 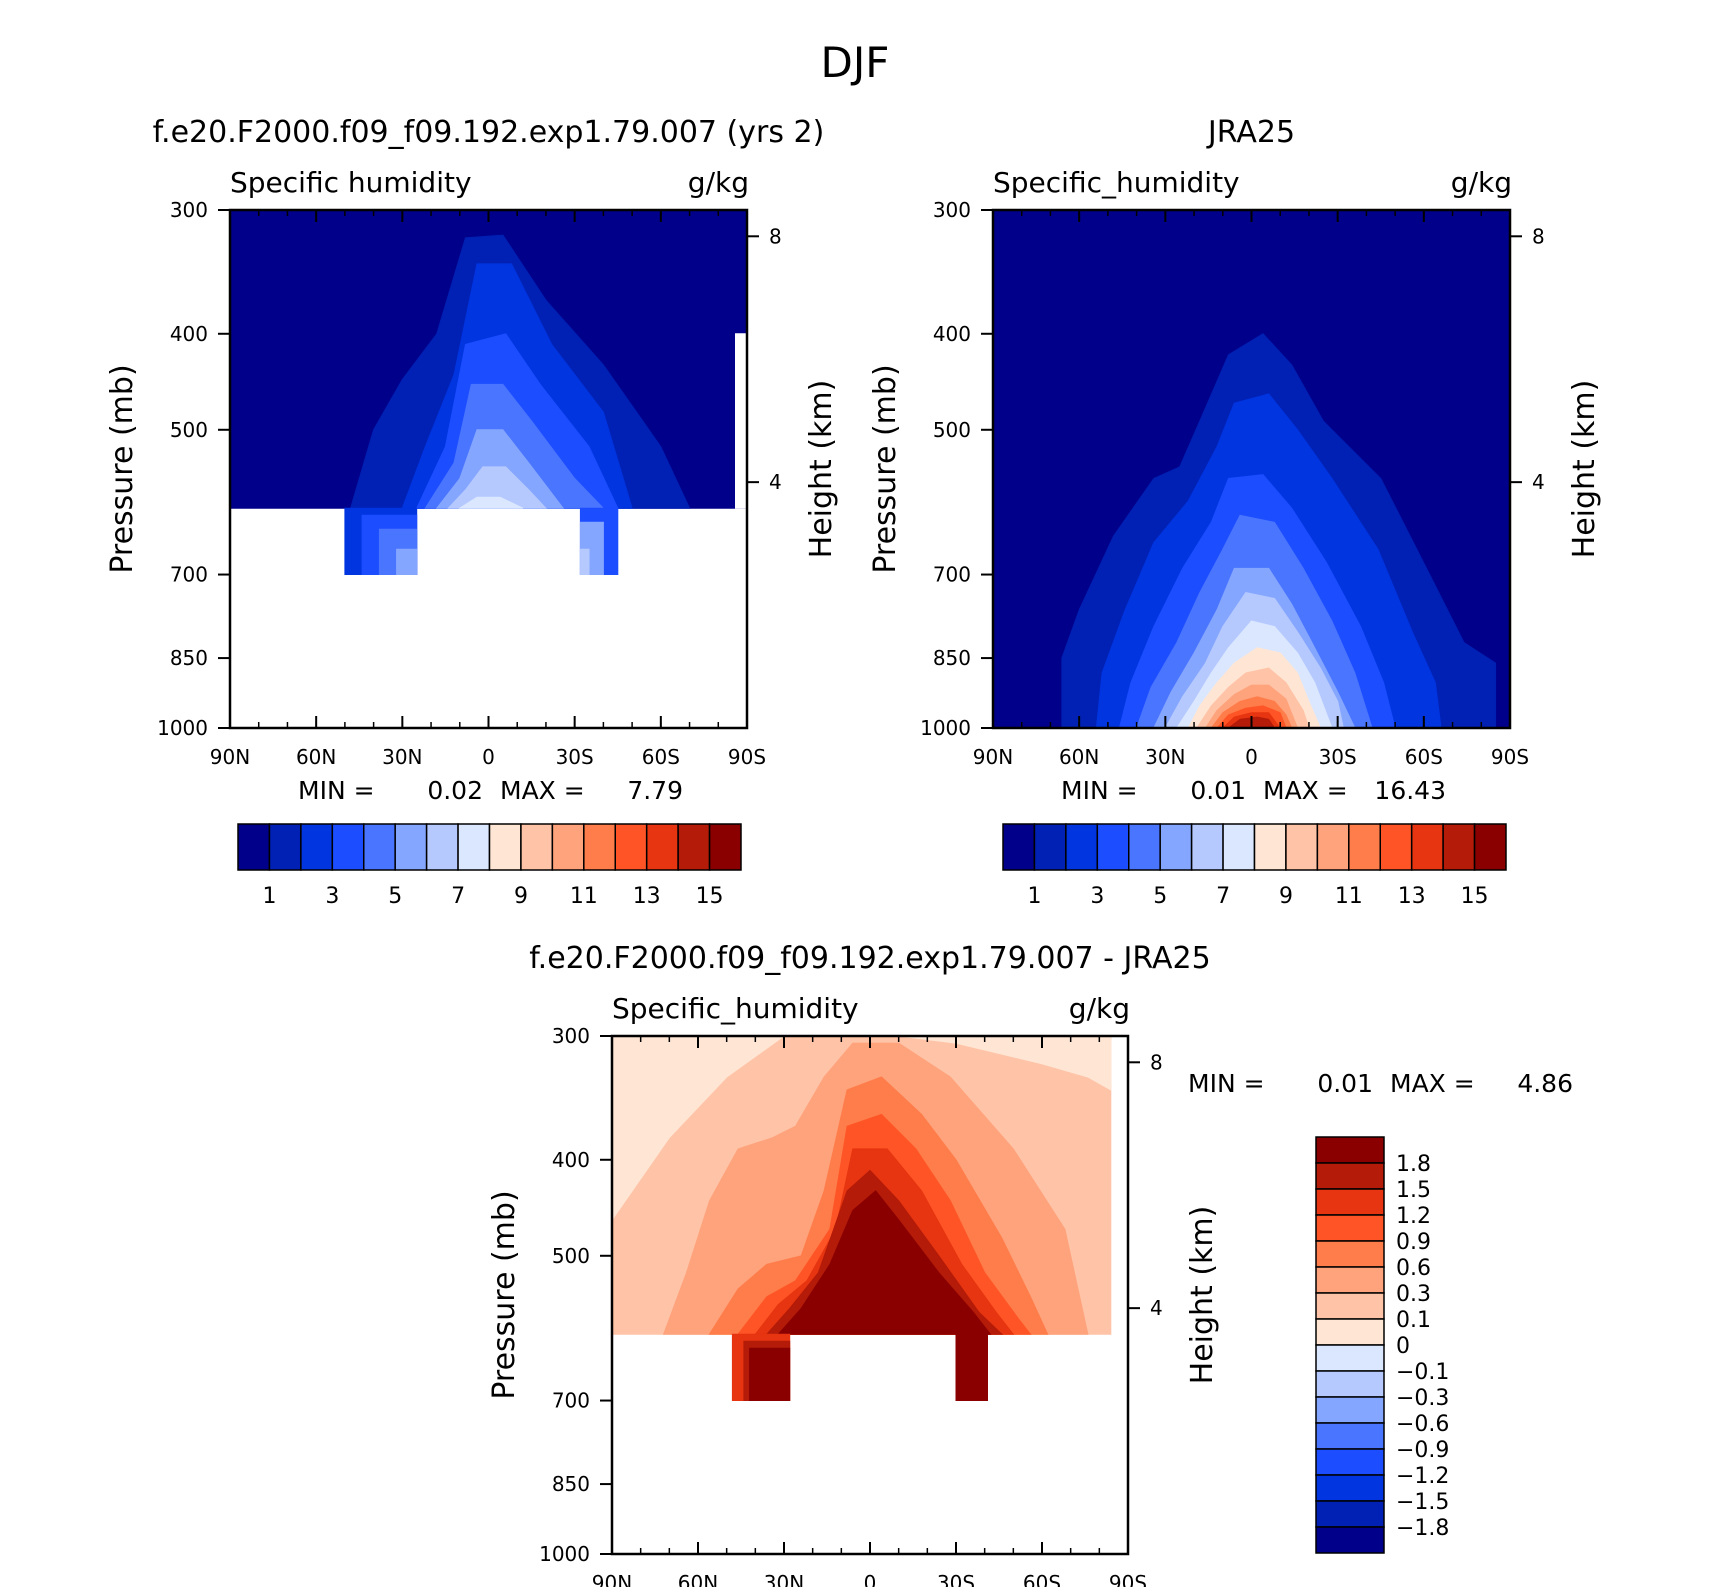 What do you see at coordinates (1403, 1346) in the screenshot?
I see `colorbar-label: 0` at bounding box center [1403, 1346].